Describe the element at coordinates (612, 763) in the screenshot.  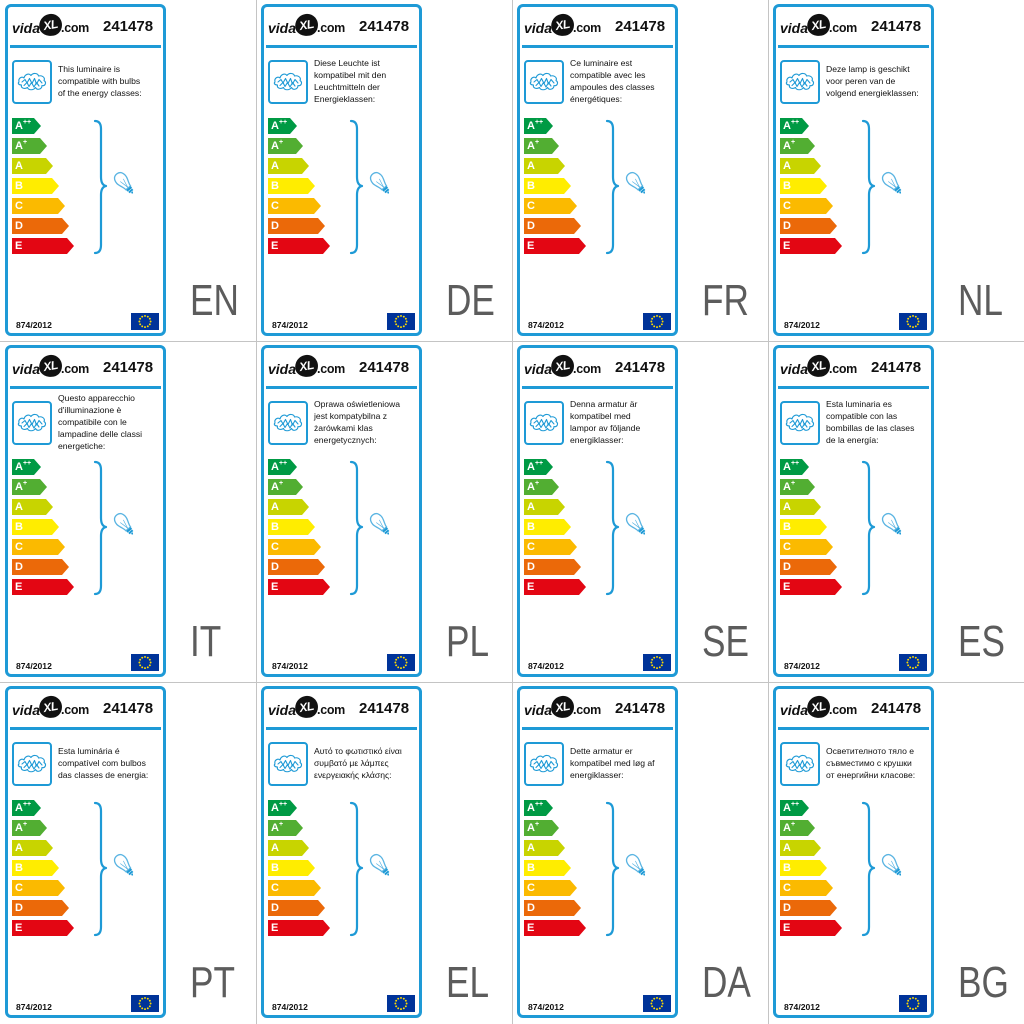
I see `description-line: kompatibel med løg af` at that location.